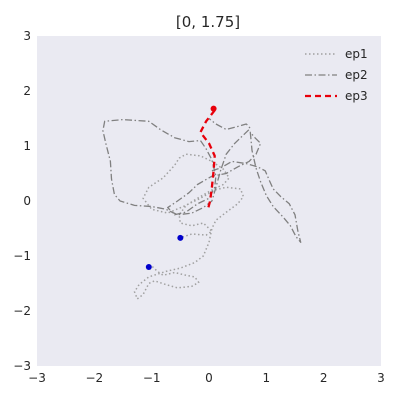  What do you see at coordinates (356, 54) in the screenshot?
I see `legend-label-ep1: ep1` at bounding box center [356, 54].